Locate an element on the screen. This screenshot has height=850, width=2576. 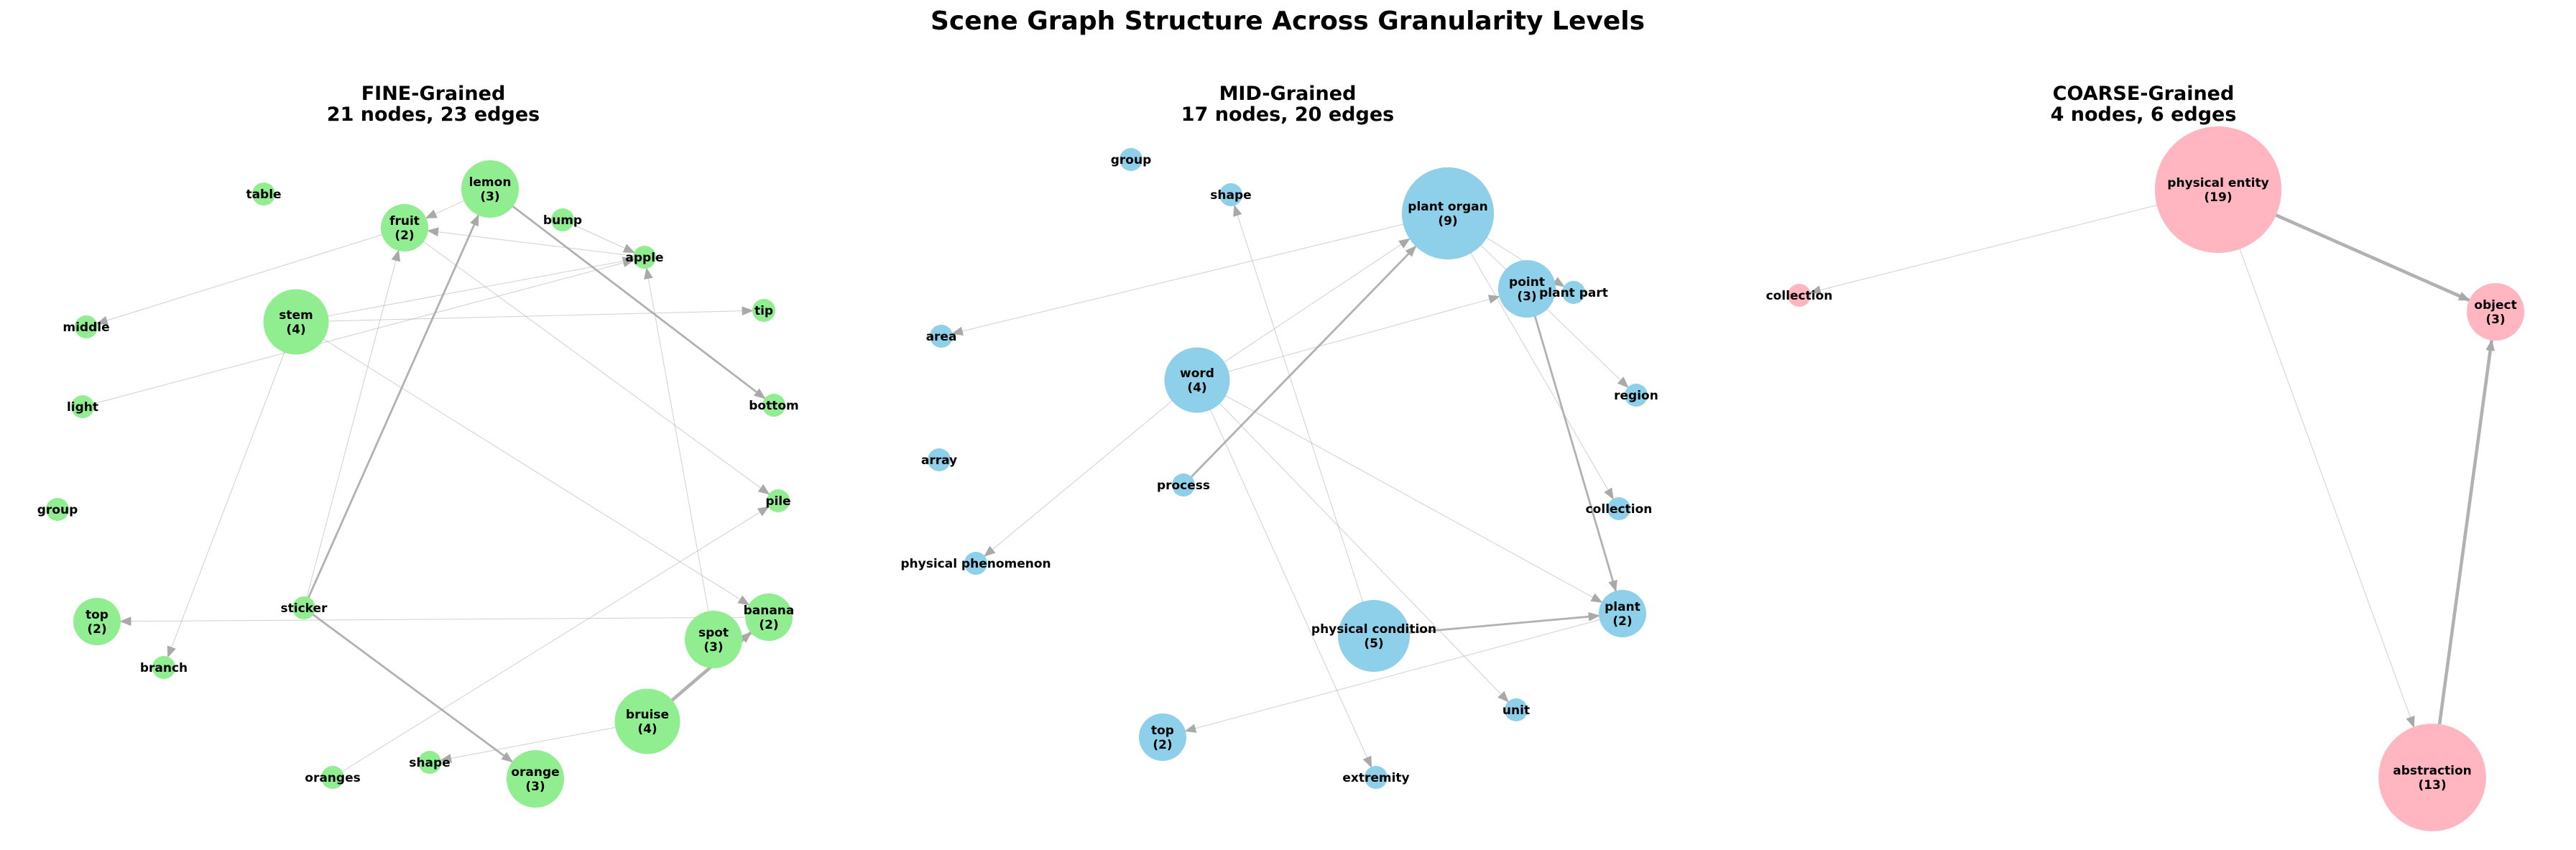
node-shape: shape is located at coordinates (1231, 194).